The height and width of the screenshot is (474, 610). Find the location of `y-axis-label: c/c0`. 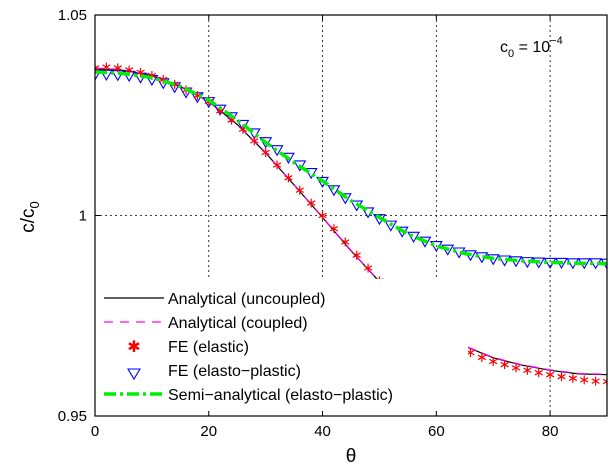

y-axis-label: c/c0 is located at coordinates (30, 217).